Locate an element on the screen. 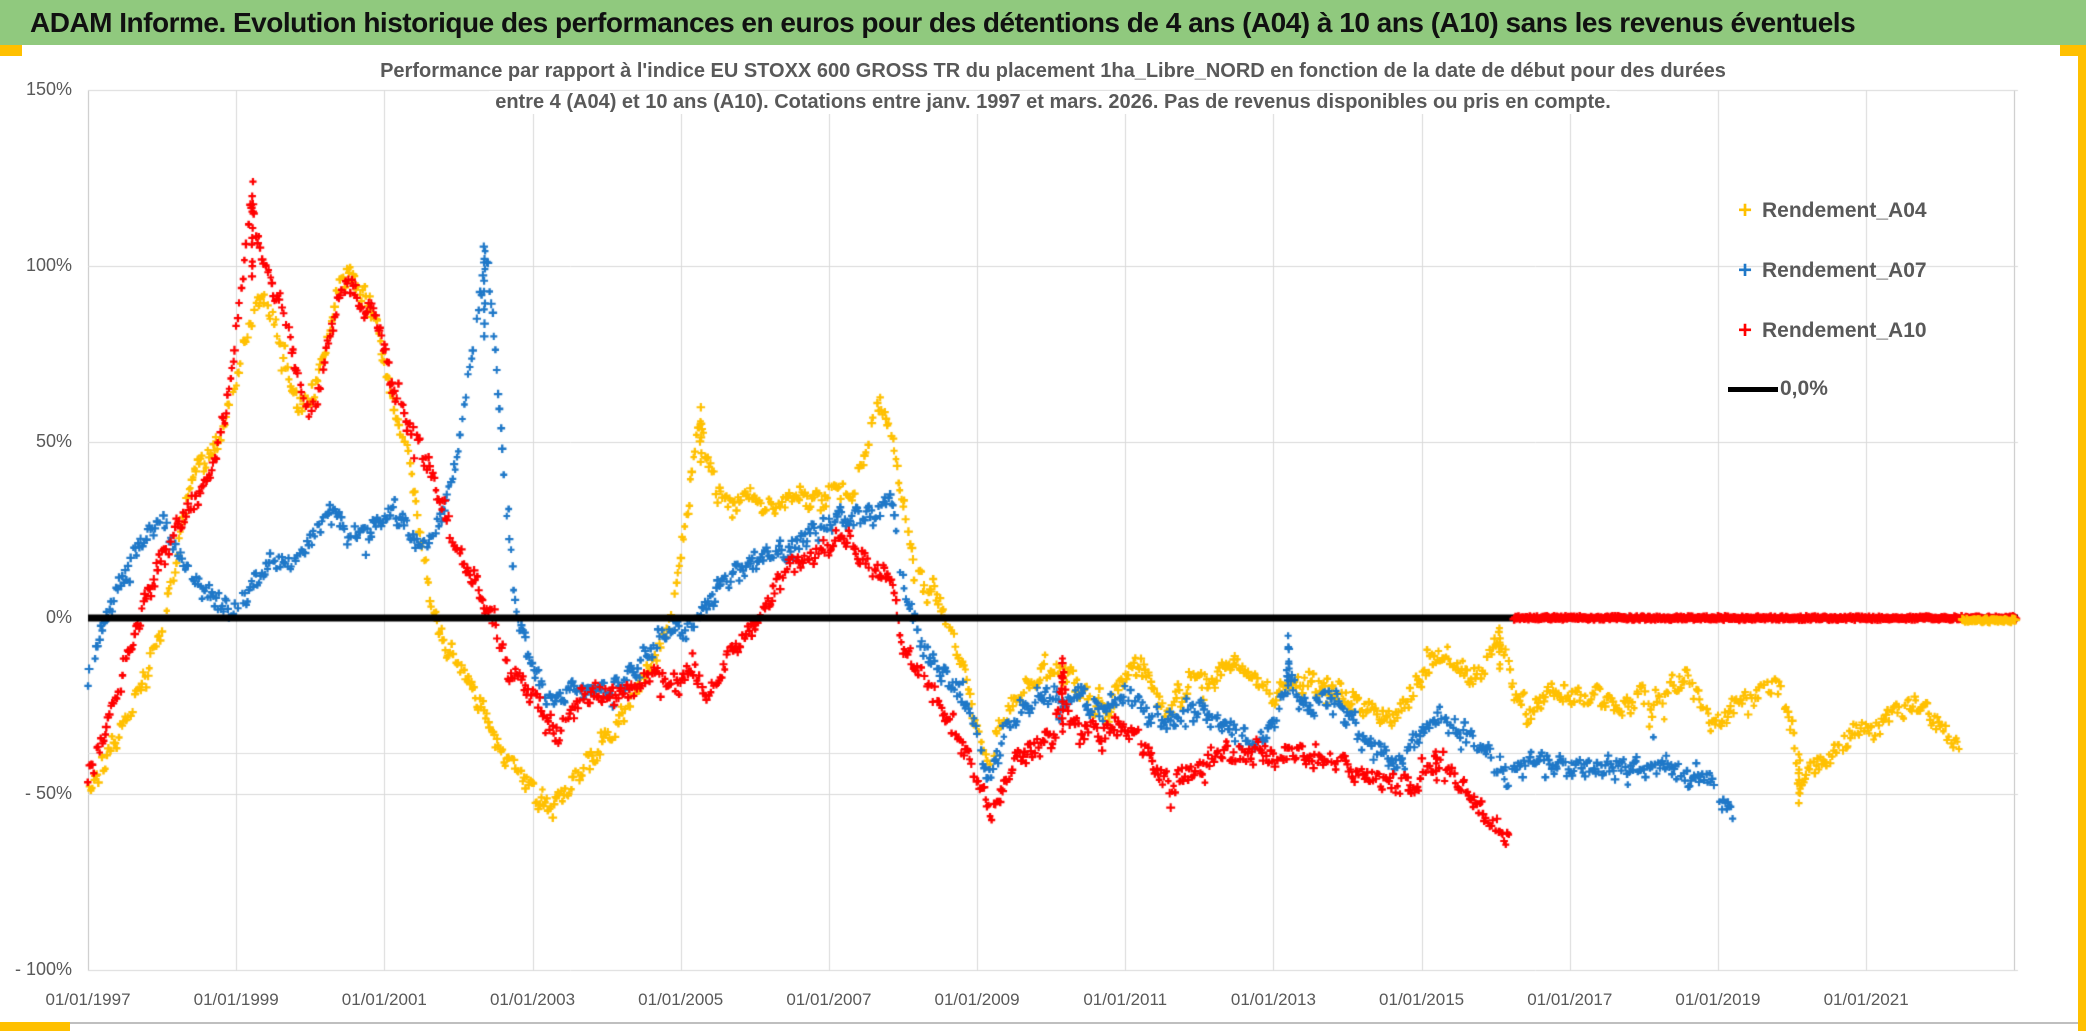 The height and width of the screenshot is (1031, 2086). gold-frame-bottom-left is located at coordinates (35, 1026).